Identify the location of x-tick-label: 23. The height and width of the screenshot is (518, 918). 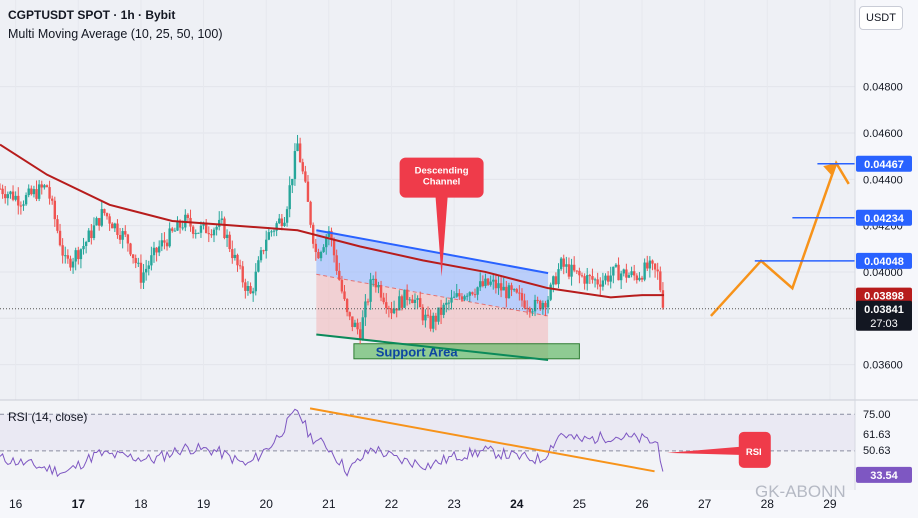
(454, 504).